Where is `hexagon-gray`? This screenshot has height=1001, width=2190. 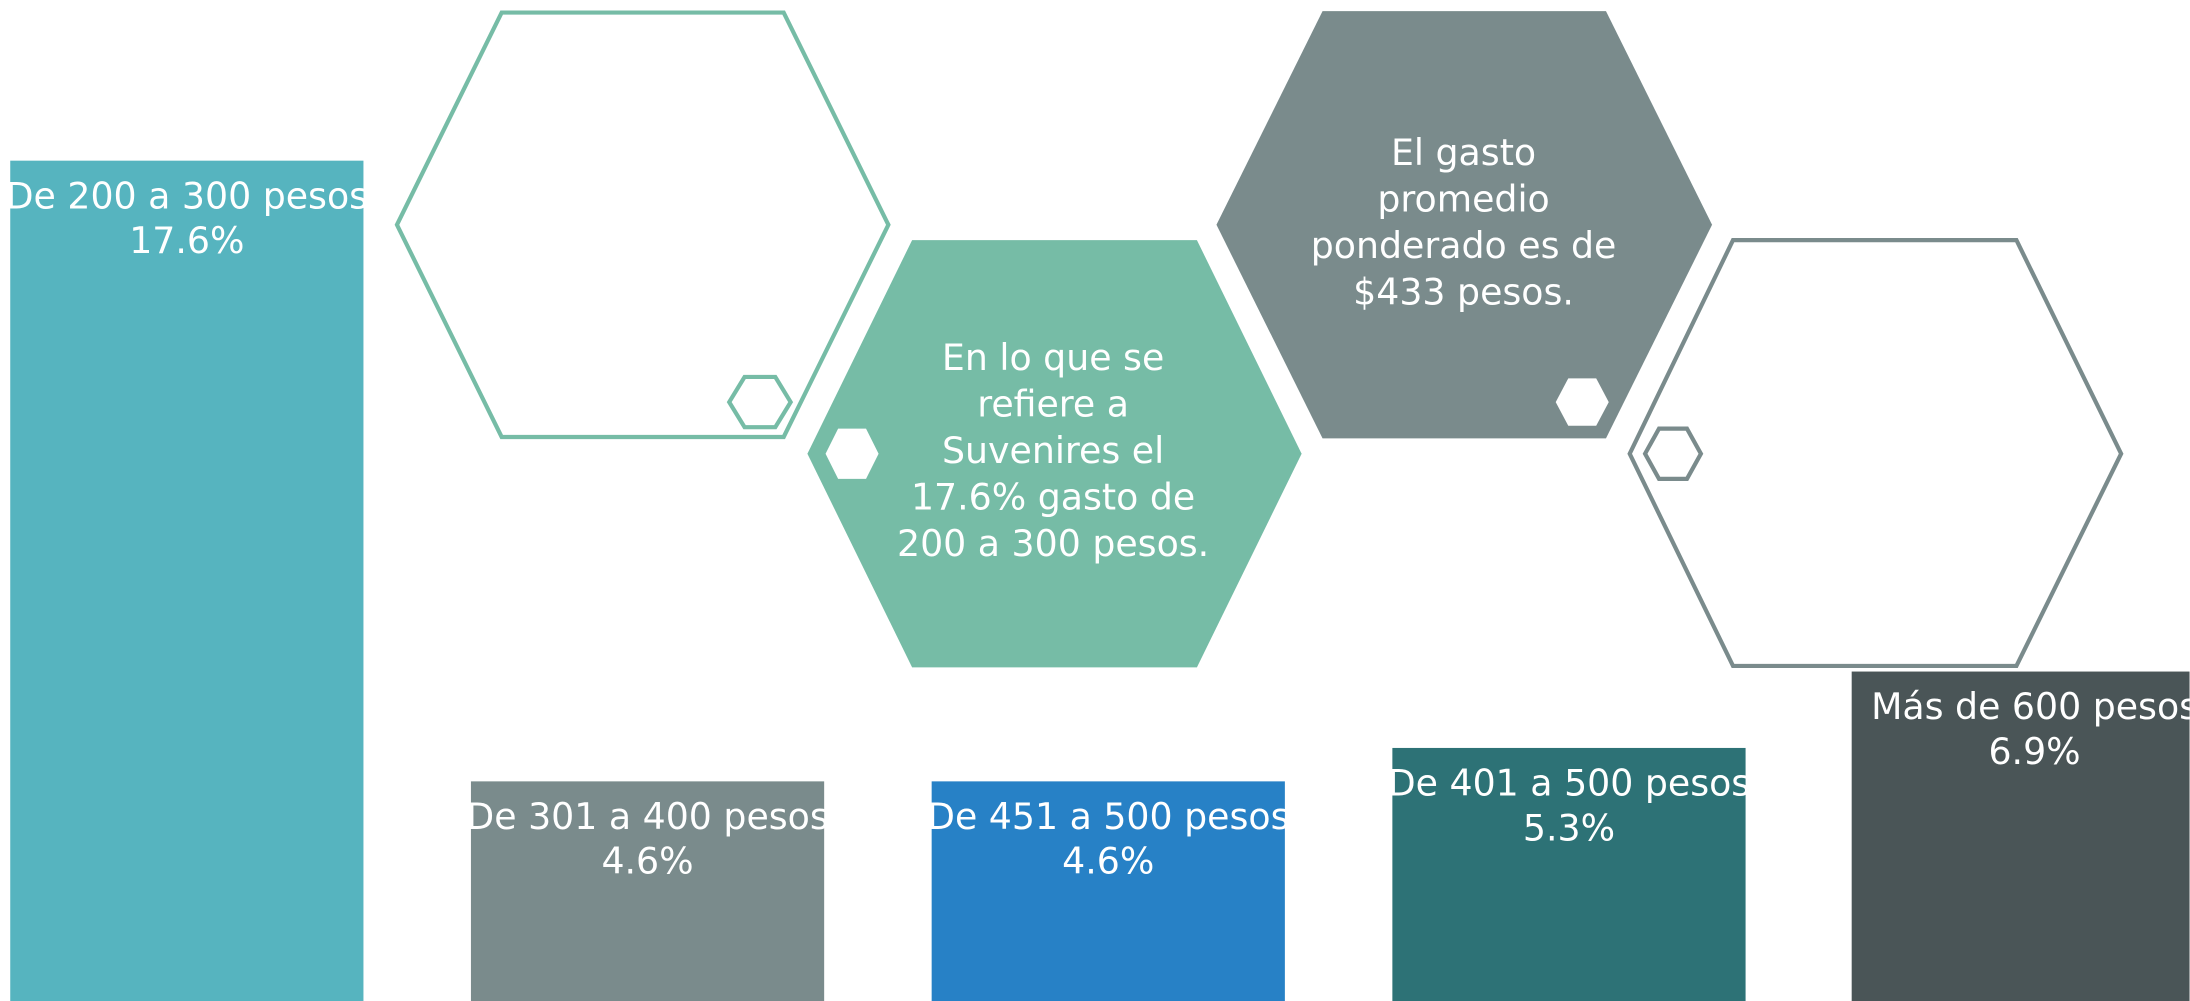
hexagon-gray is located at coordinates (1464, 225).